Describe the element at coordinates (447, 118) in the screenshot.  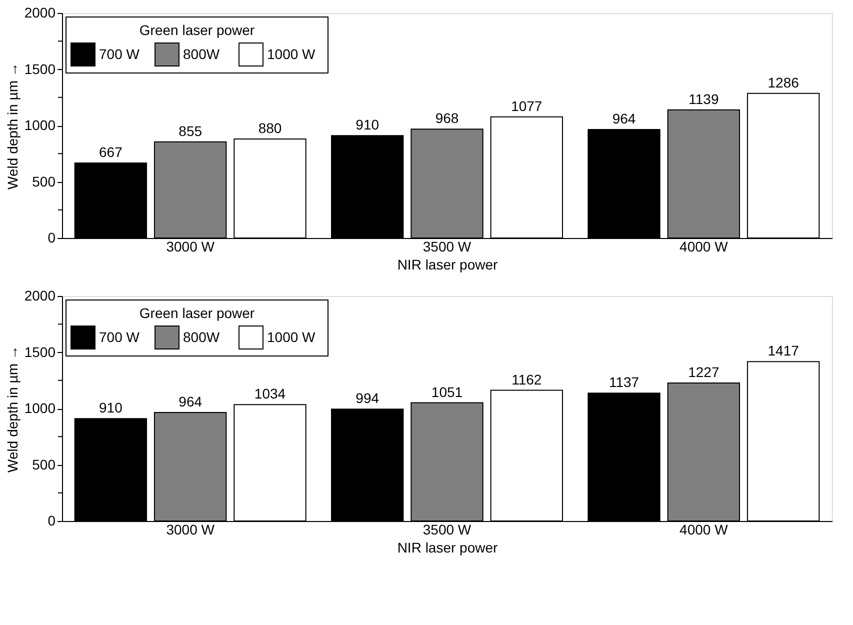
I see `data-label: 968` at that location.